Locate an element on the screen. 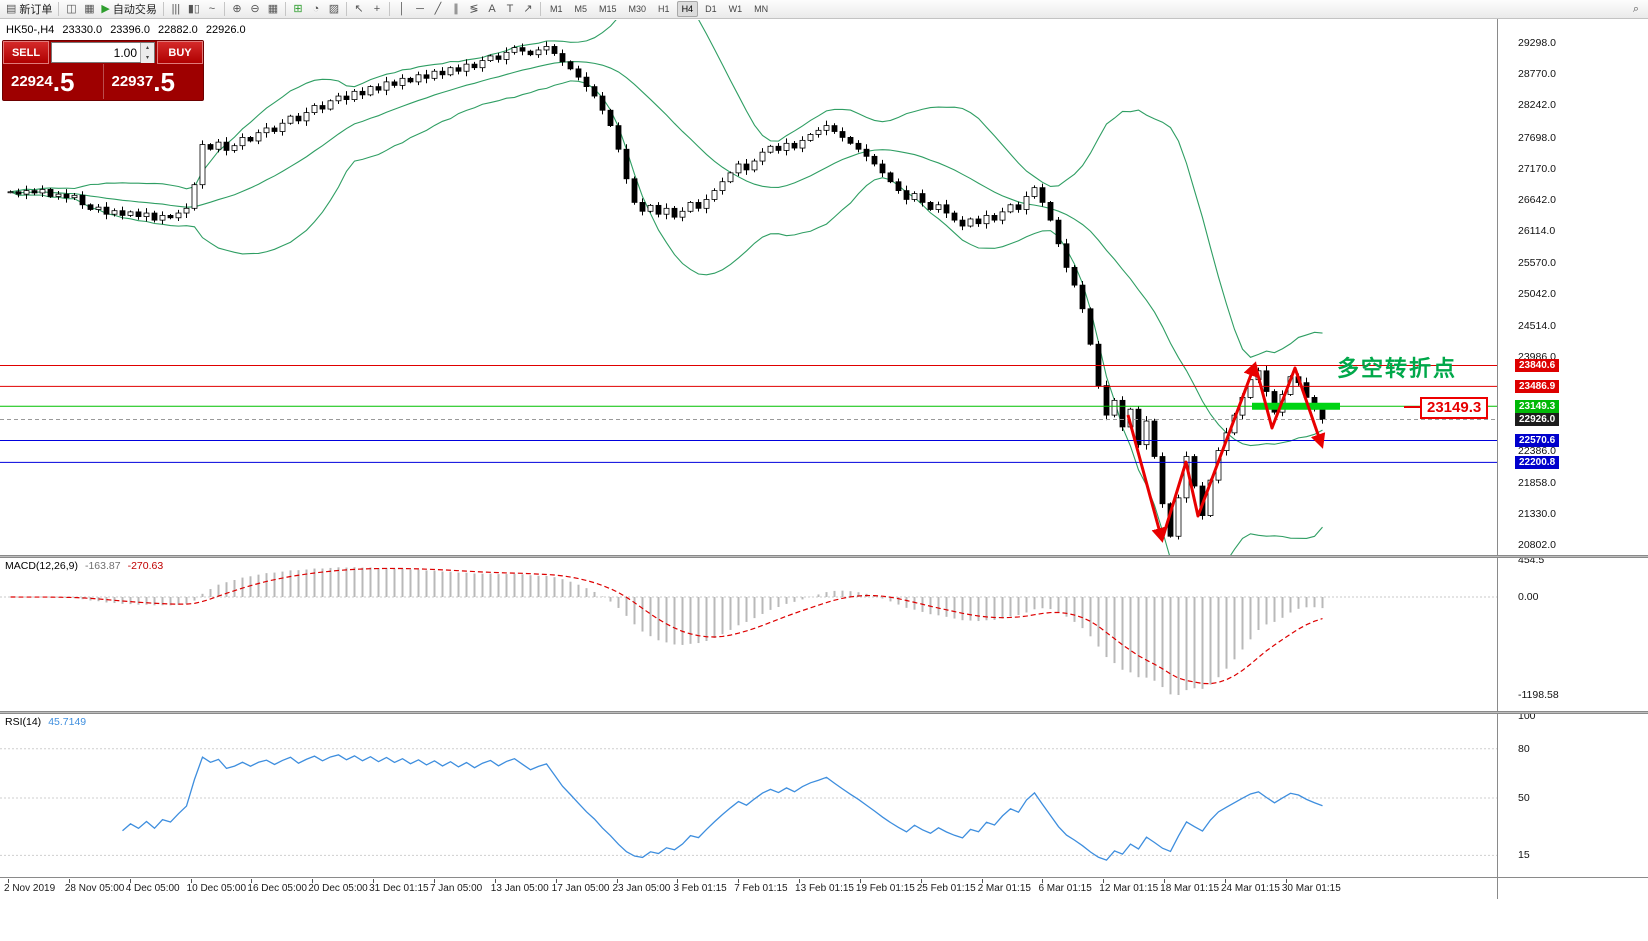 Image resolution: width=1648 pixels, height=941 pixels. zoom-out-icon: ⊖ is located at coordinates (255, 8).